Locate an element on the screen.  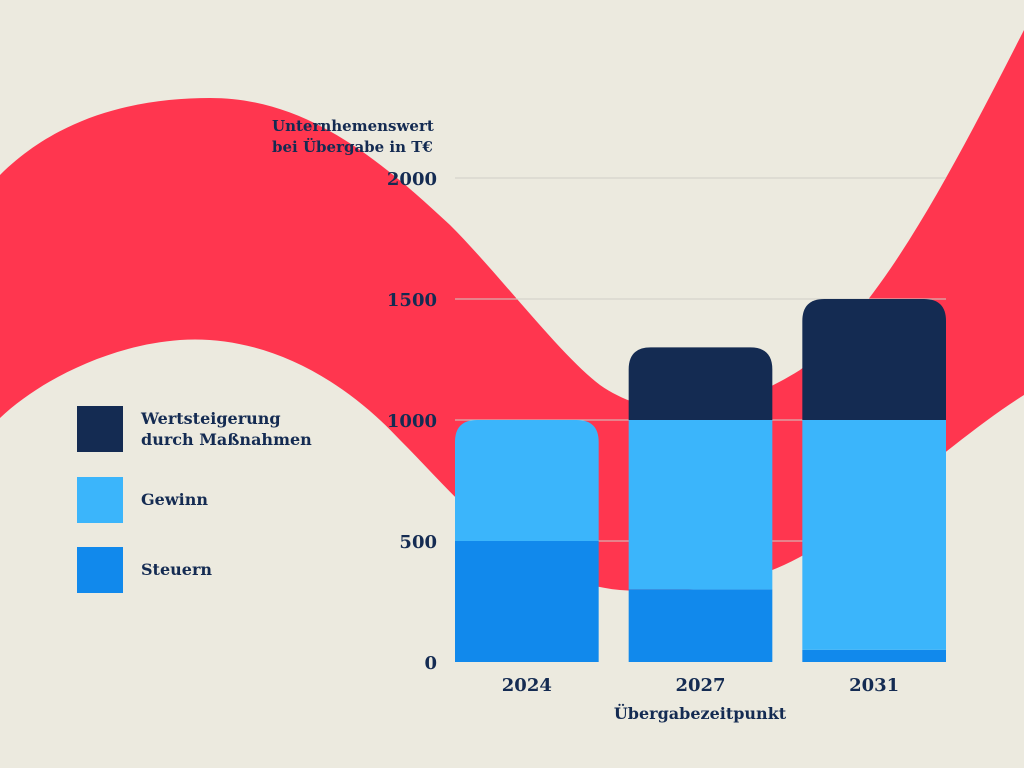
legend-swatch-gewinn is located at coordinates (100, 500).